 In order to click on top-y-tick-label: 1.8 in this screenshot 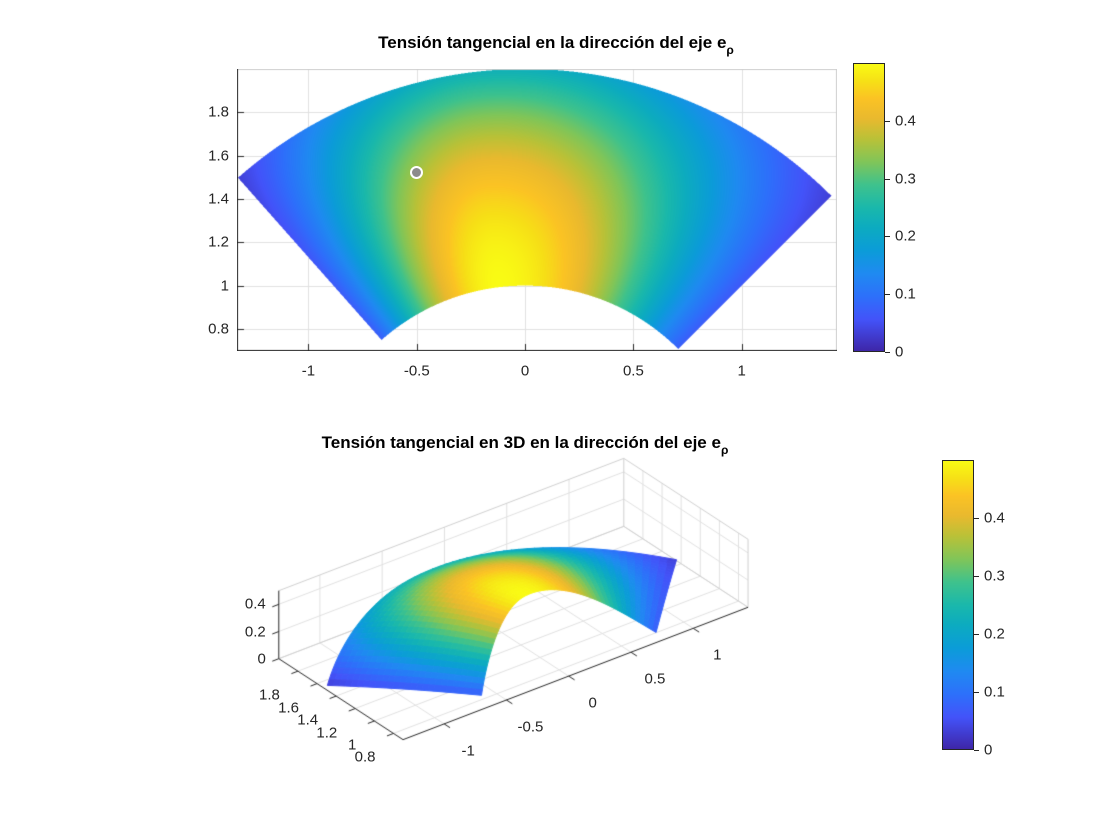, I will do `click(218, 112)`.